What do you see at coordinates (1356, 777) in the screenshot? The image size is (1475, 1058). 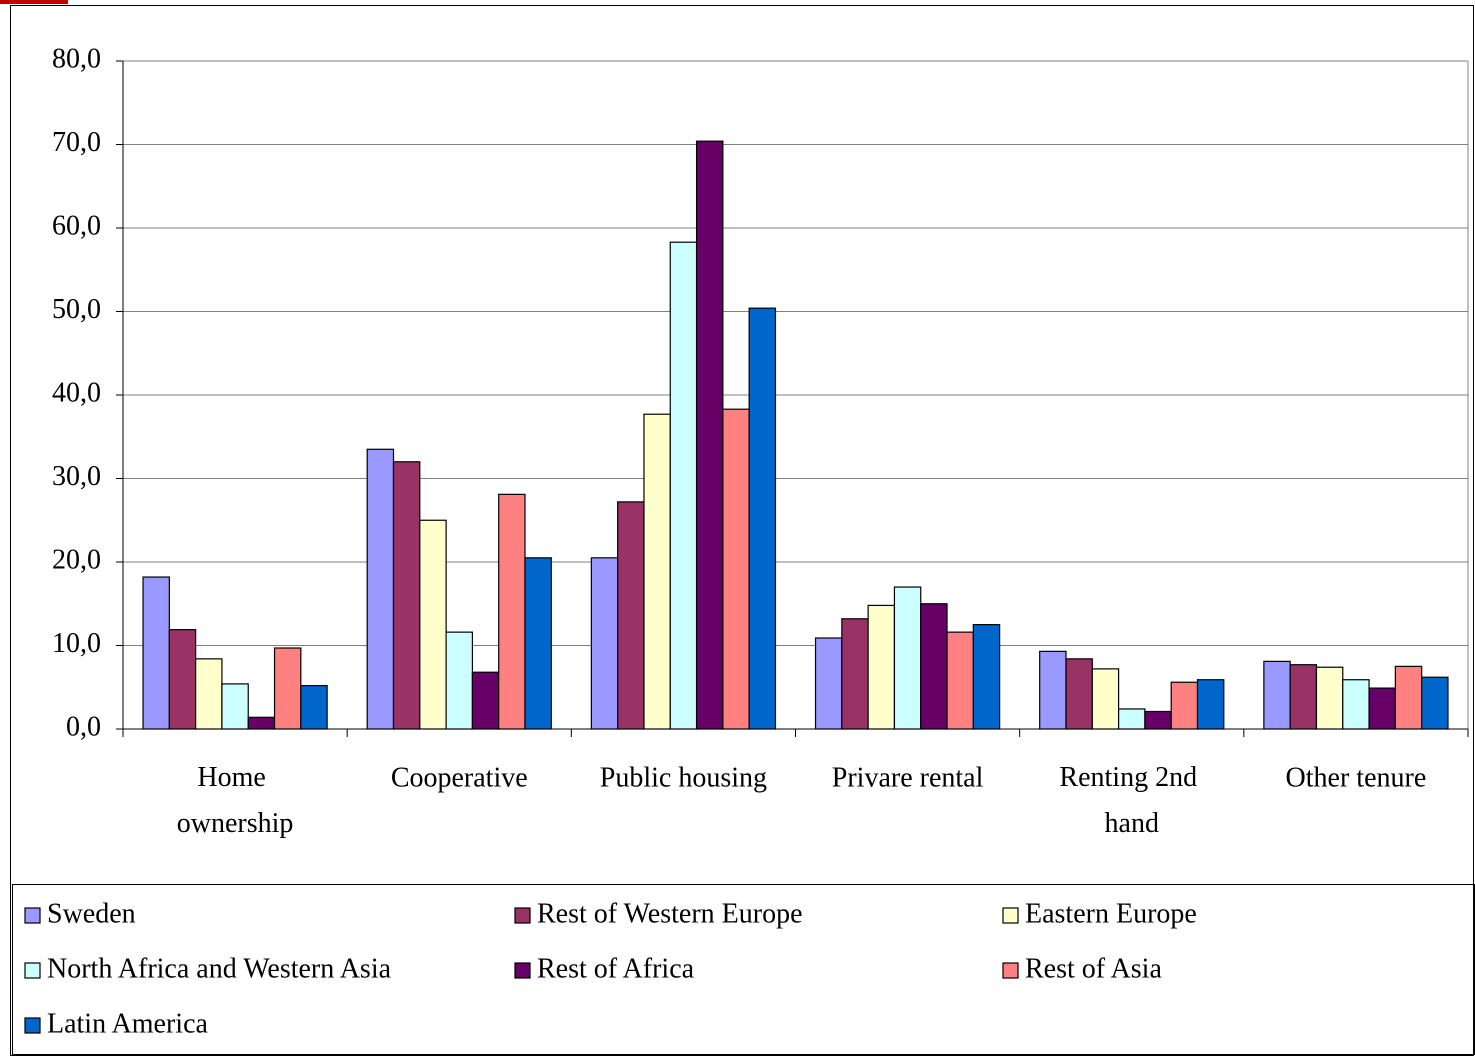 I see `x-tick-label: Other tenure` at bounding box center [1356, 777].